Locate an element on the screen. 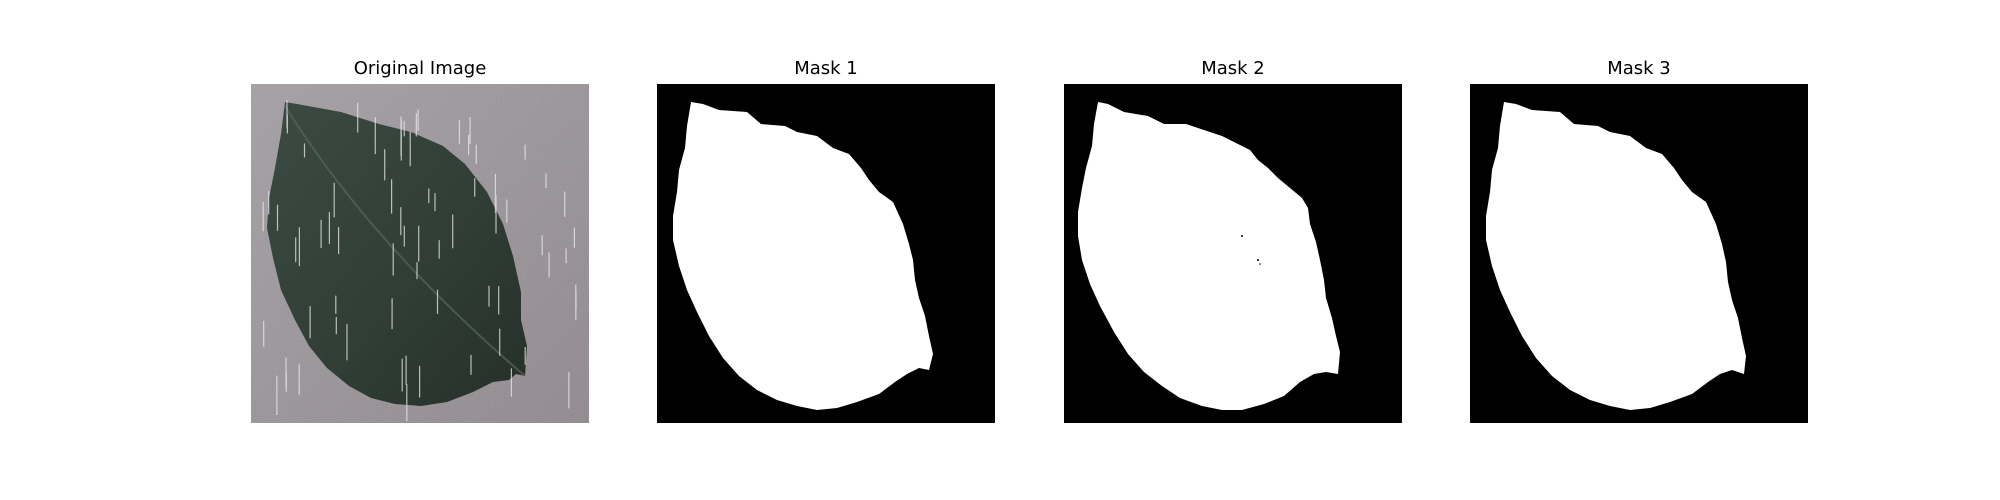 The width and height of the screenshot is (2000, 500). leaf-shape is located at coordinates (397, 254).